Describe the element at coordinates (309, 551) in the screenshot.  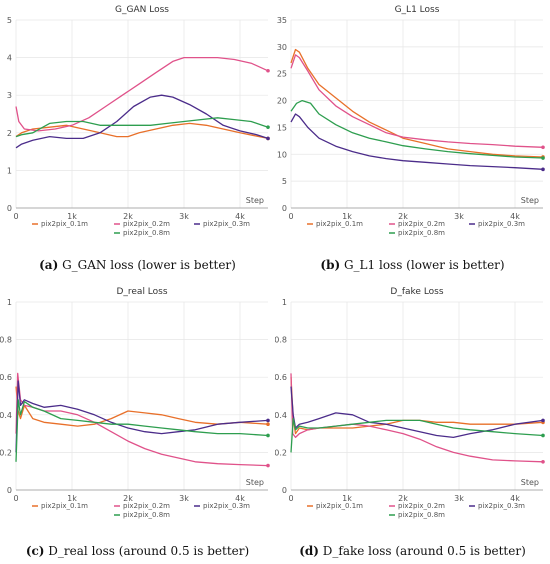
I see `caption-letter: (d)` at that location.